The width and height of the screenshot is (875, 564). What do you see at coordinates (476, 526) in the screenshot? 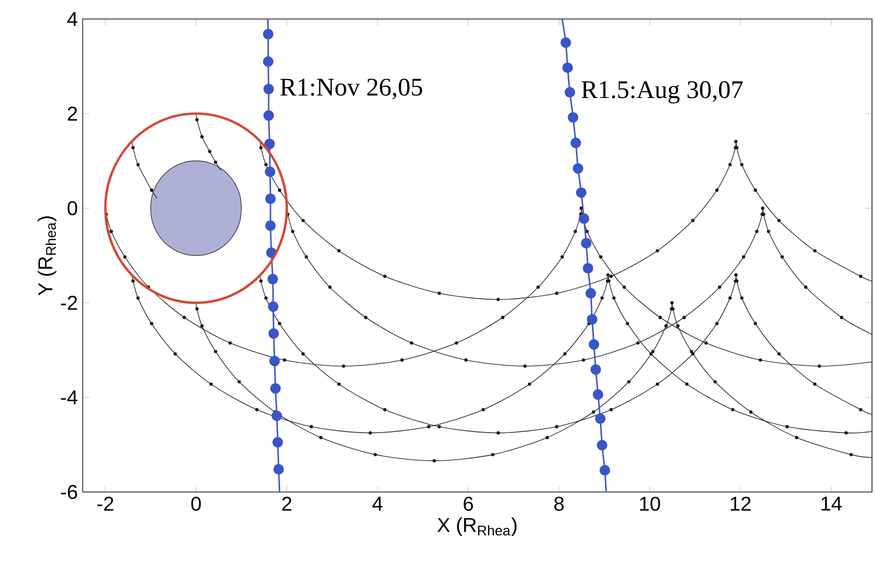
I see `x-axis-title: X (R$_{Rhea}$)` at bounding box center [476, 526].